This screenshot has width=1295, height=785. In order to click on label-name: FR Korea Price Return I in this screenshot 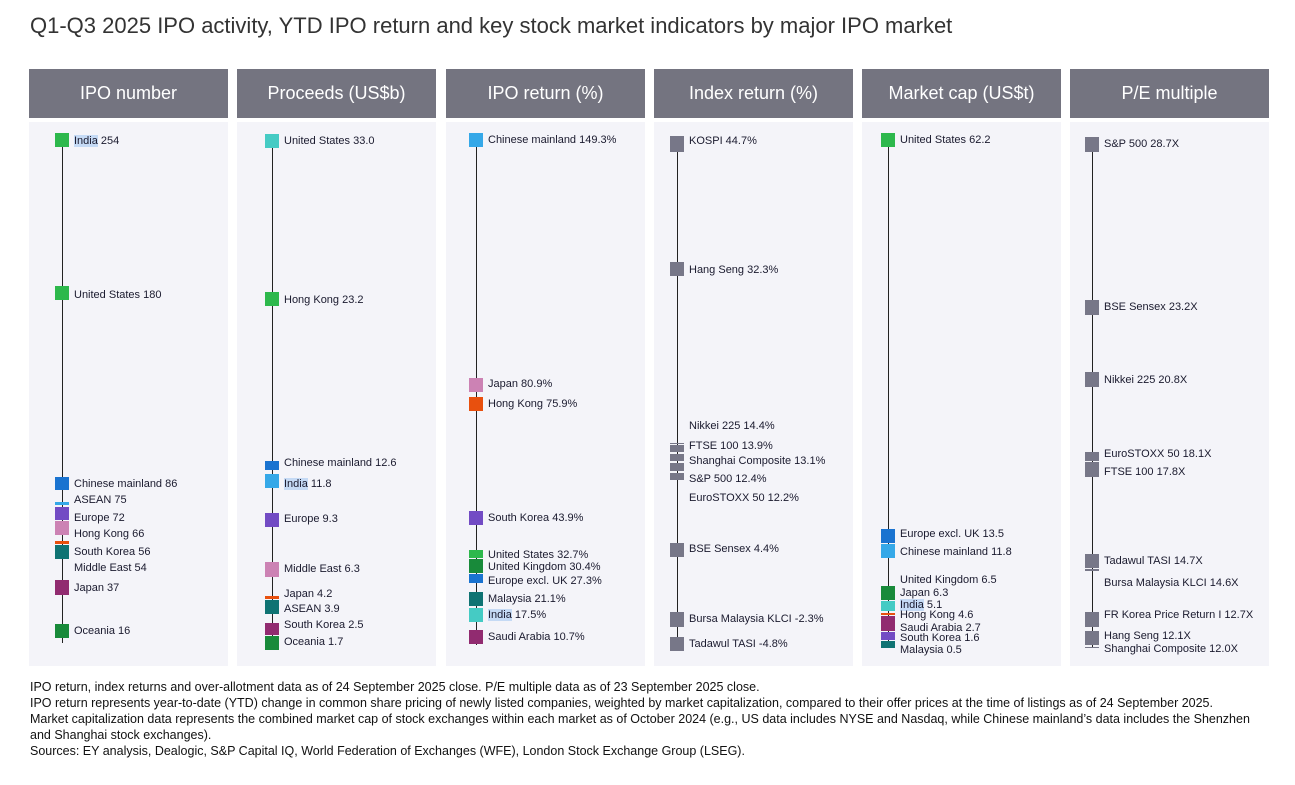, I will do `click(1163, 615)`.